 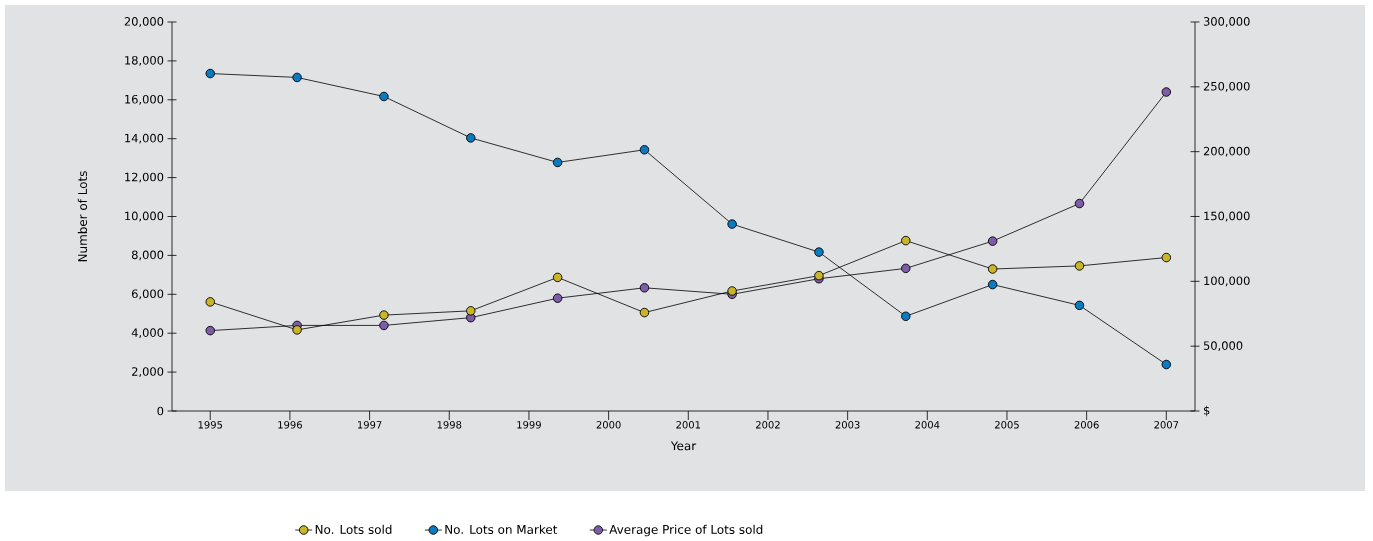 What do you see at coordinates (1227, 281) in the screenshot?
I see `y2-tick-label: 100,000` at bounding box center [1227, 281].